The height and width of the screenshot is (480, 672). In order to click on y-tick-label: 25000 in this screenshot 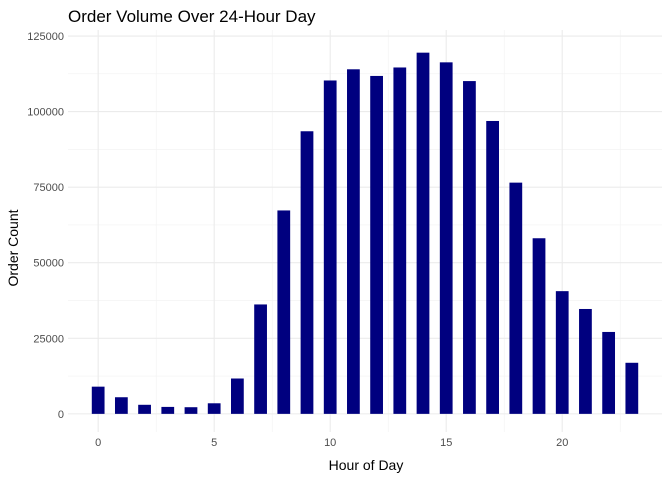, I will do `click(48, 339)`.